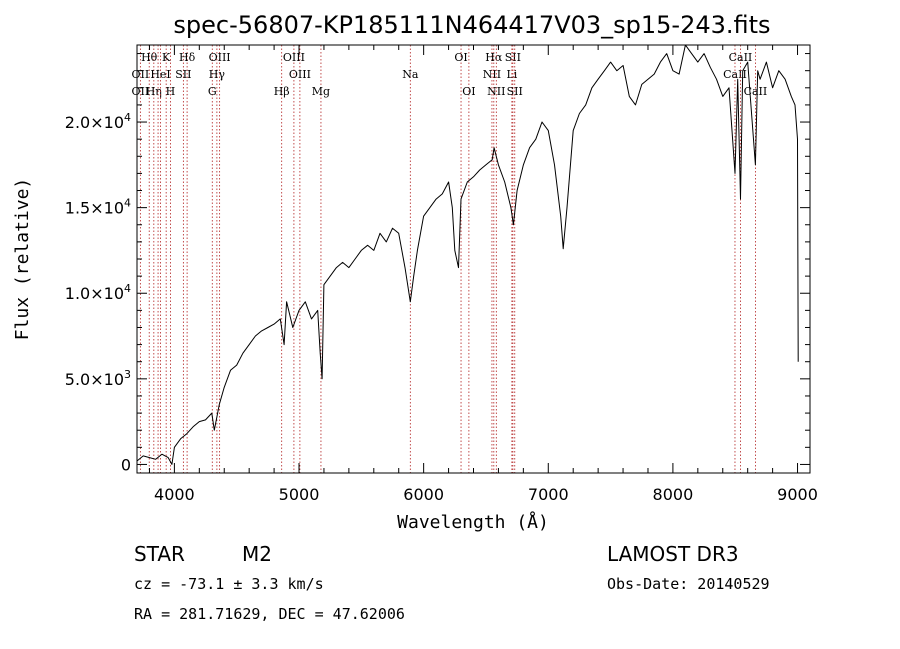 Image resolution: width=900 pixels, height=649 pixels. What do you see at coordinates (98, 378) in the screenshot?
I see `y-tick-label: 5.0×10³` at bounding box center [98, 378].